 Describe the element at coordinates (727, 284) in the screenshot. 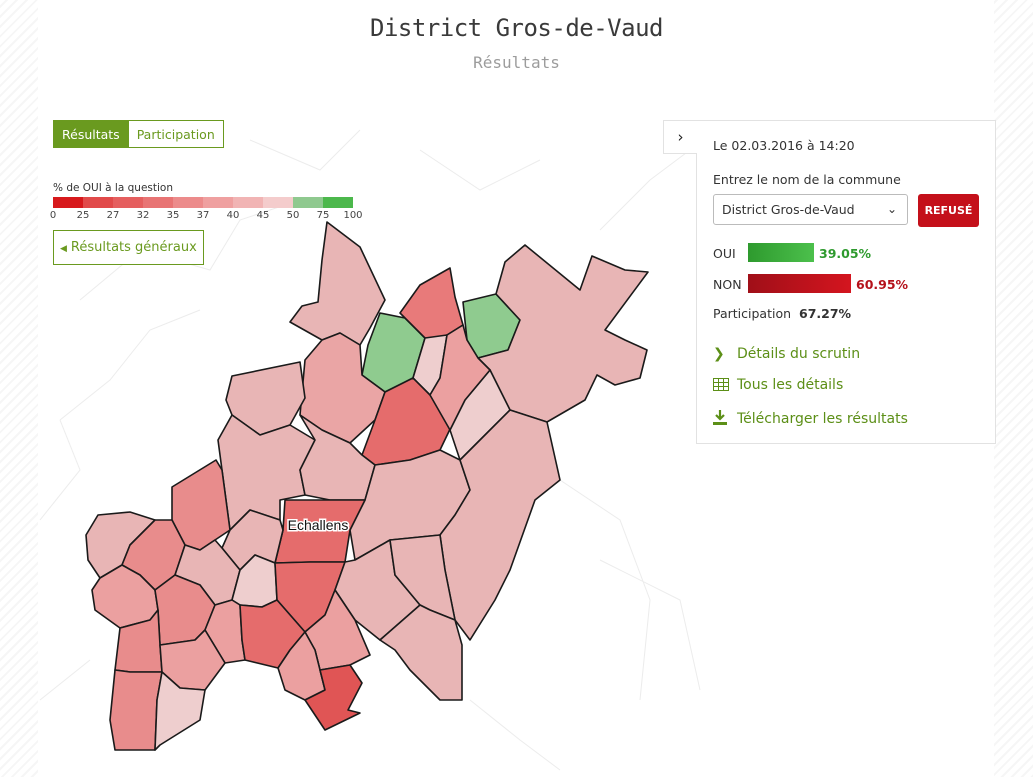

I see `non-label: NON` at that location.